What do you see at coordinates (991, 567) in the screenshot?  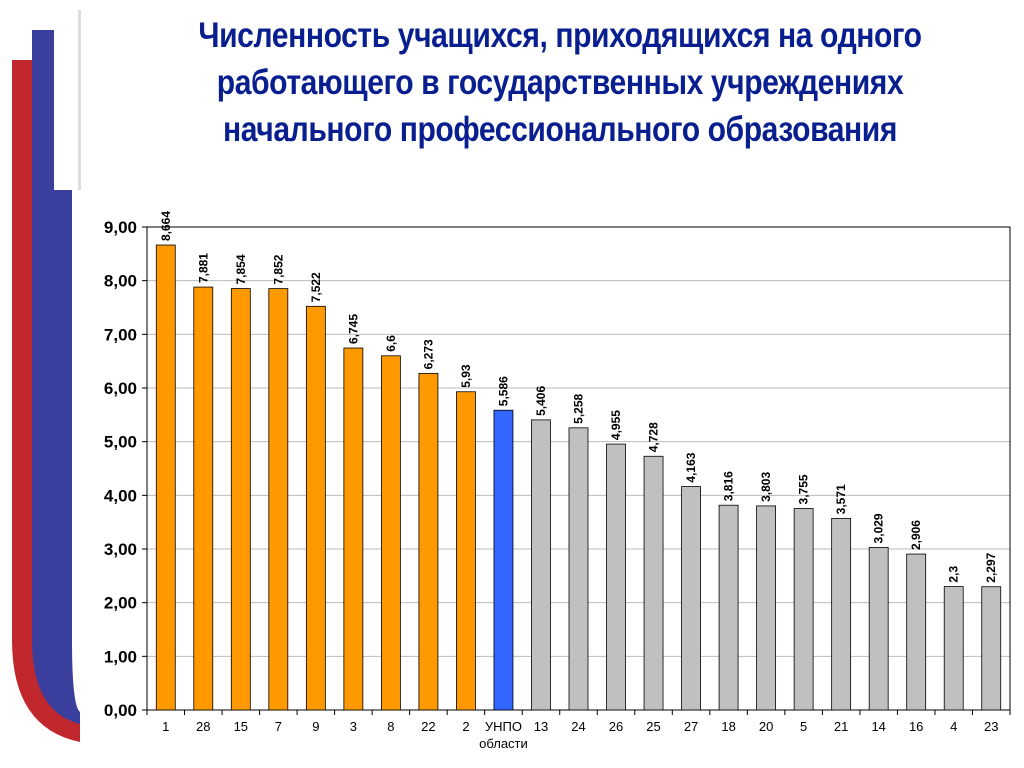 I see `value-label: 2,297` at bounding box center [991, 567].